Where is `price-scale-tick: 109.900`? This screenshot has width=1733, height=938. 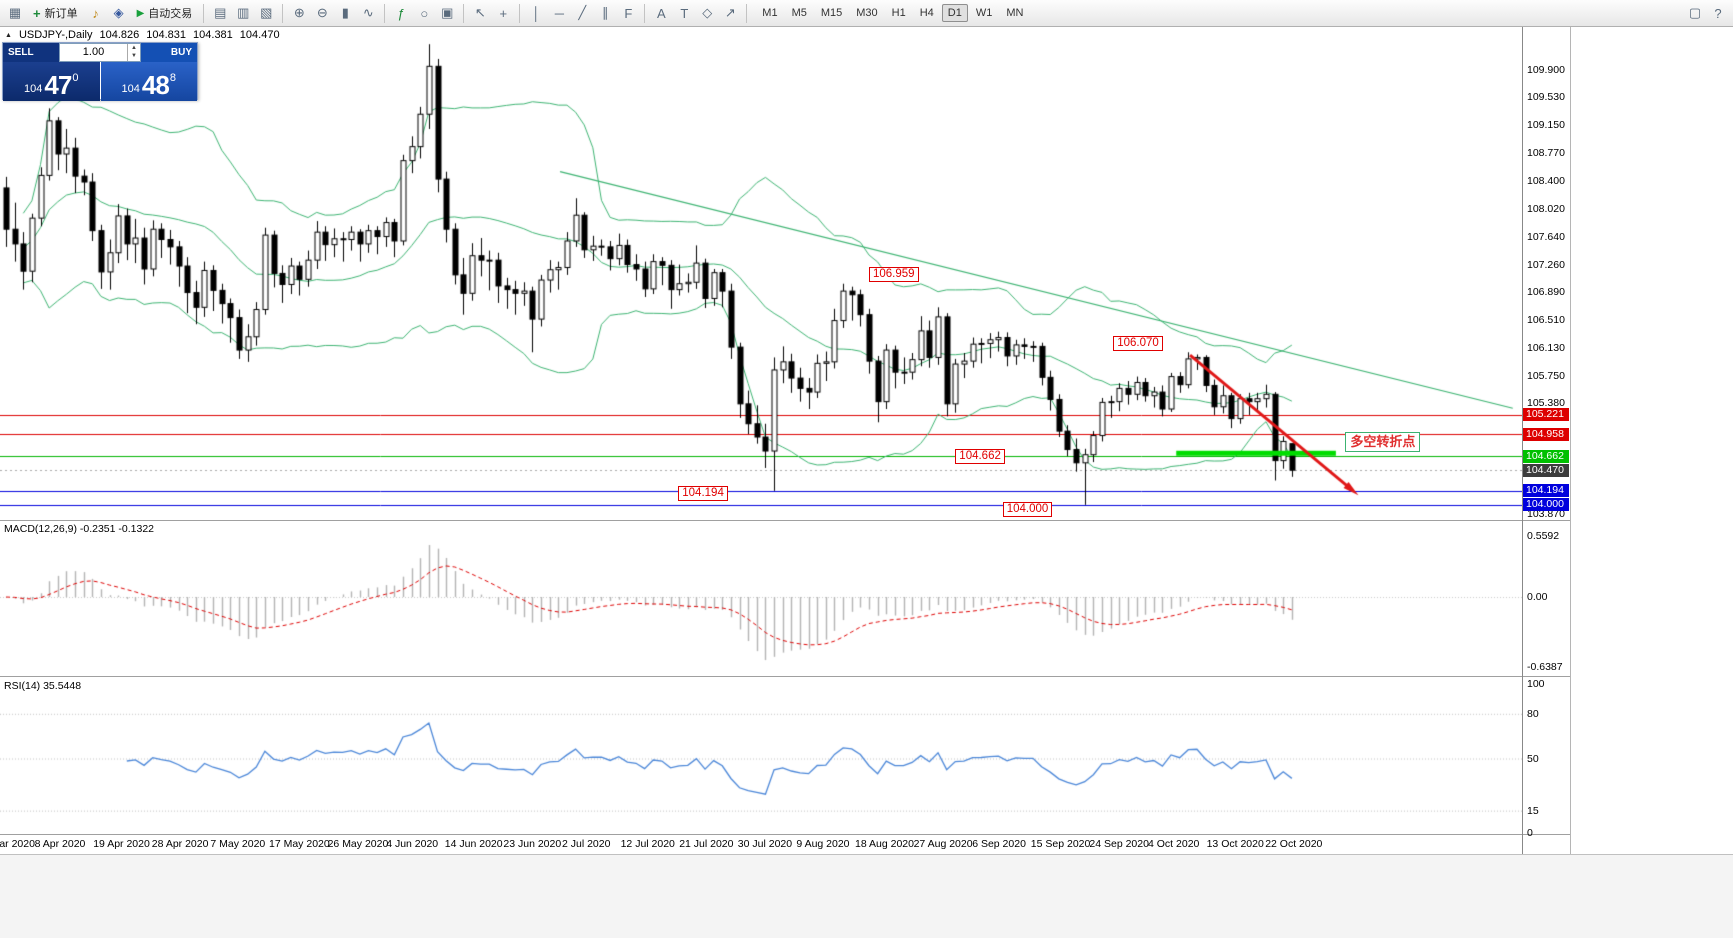
price-scale-tick: 109.900 is located at coordinates (1546, 70).